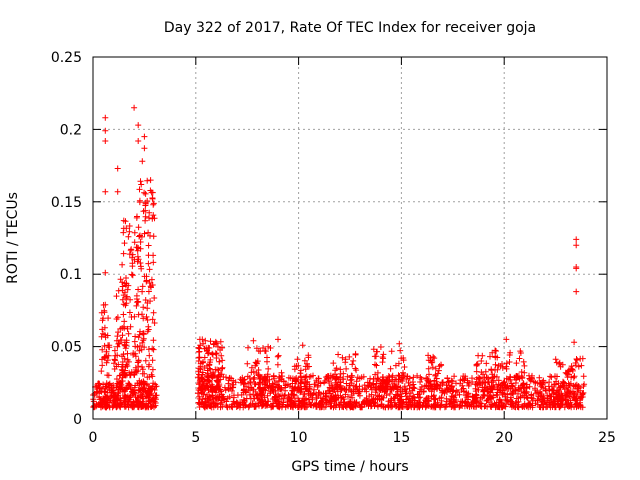 Image resolution: width=640 pixels, height=480 pixels. Describe the element at coordinates (66, 348) in the screenshot. I see `y-tick-label: 0.05` at that location.